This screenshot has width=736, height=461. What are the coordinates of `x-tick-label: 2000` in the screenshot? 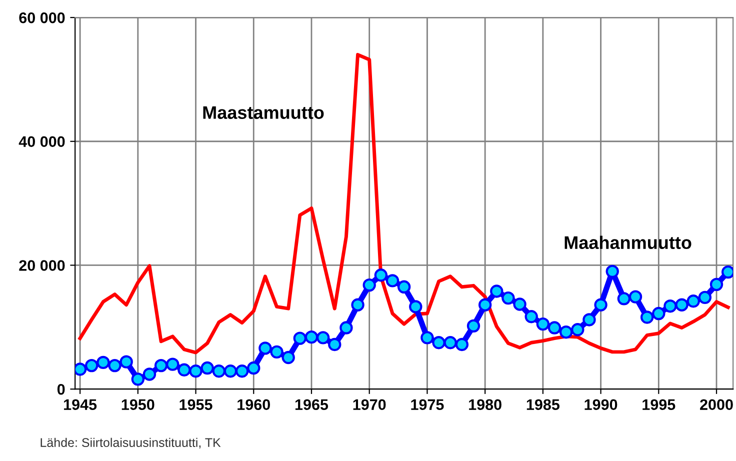 It's located at (716, 404).